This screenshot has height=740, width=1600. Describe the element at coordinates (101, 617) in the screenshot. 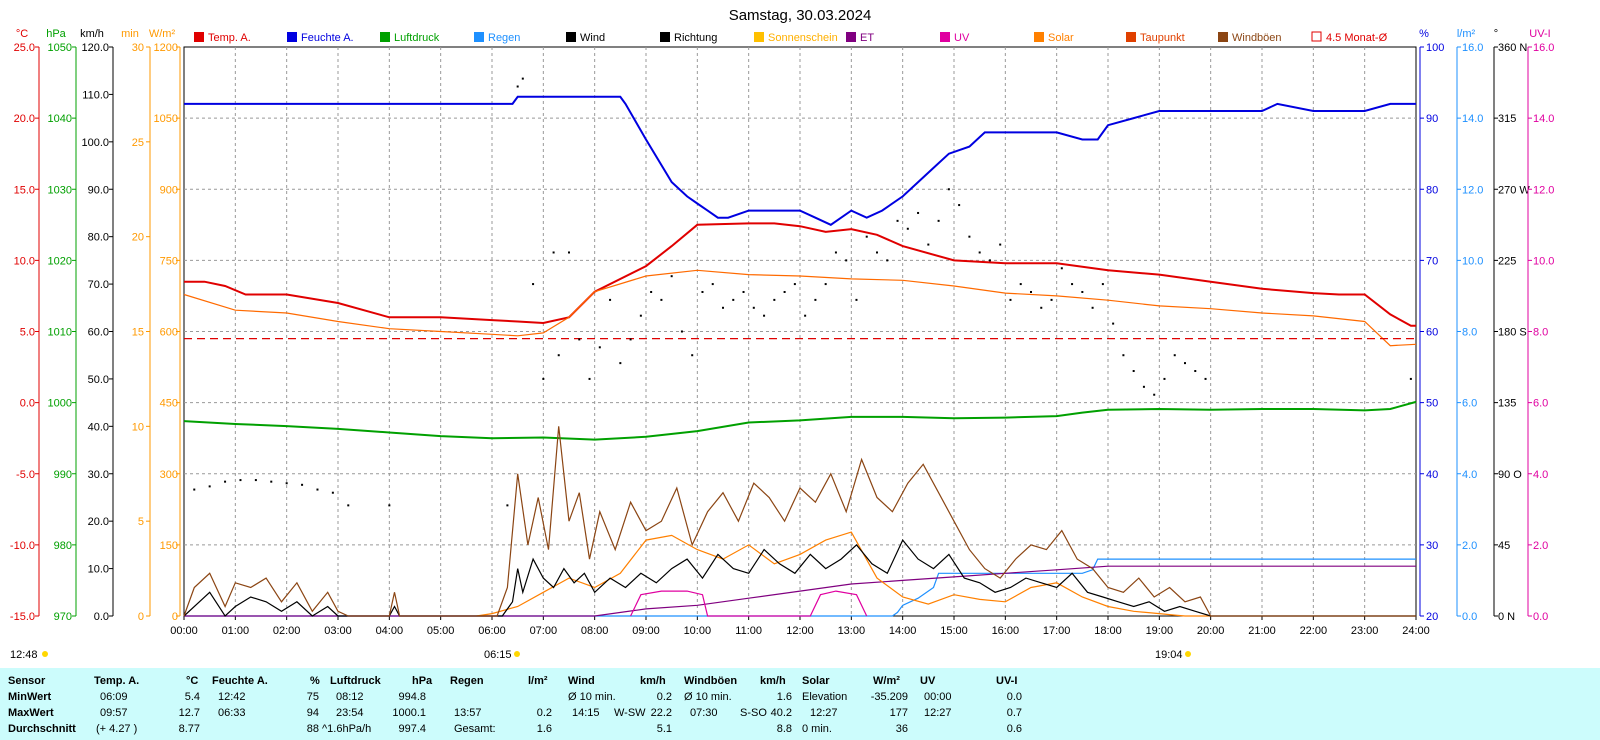

I see `wind-tick-label: 0.0` at that location.